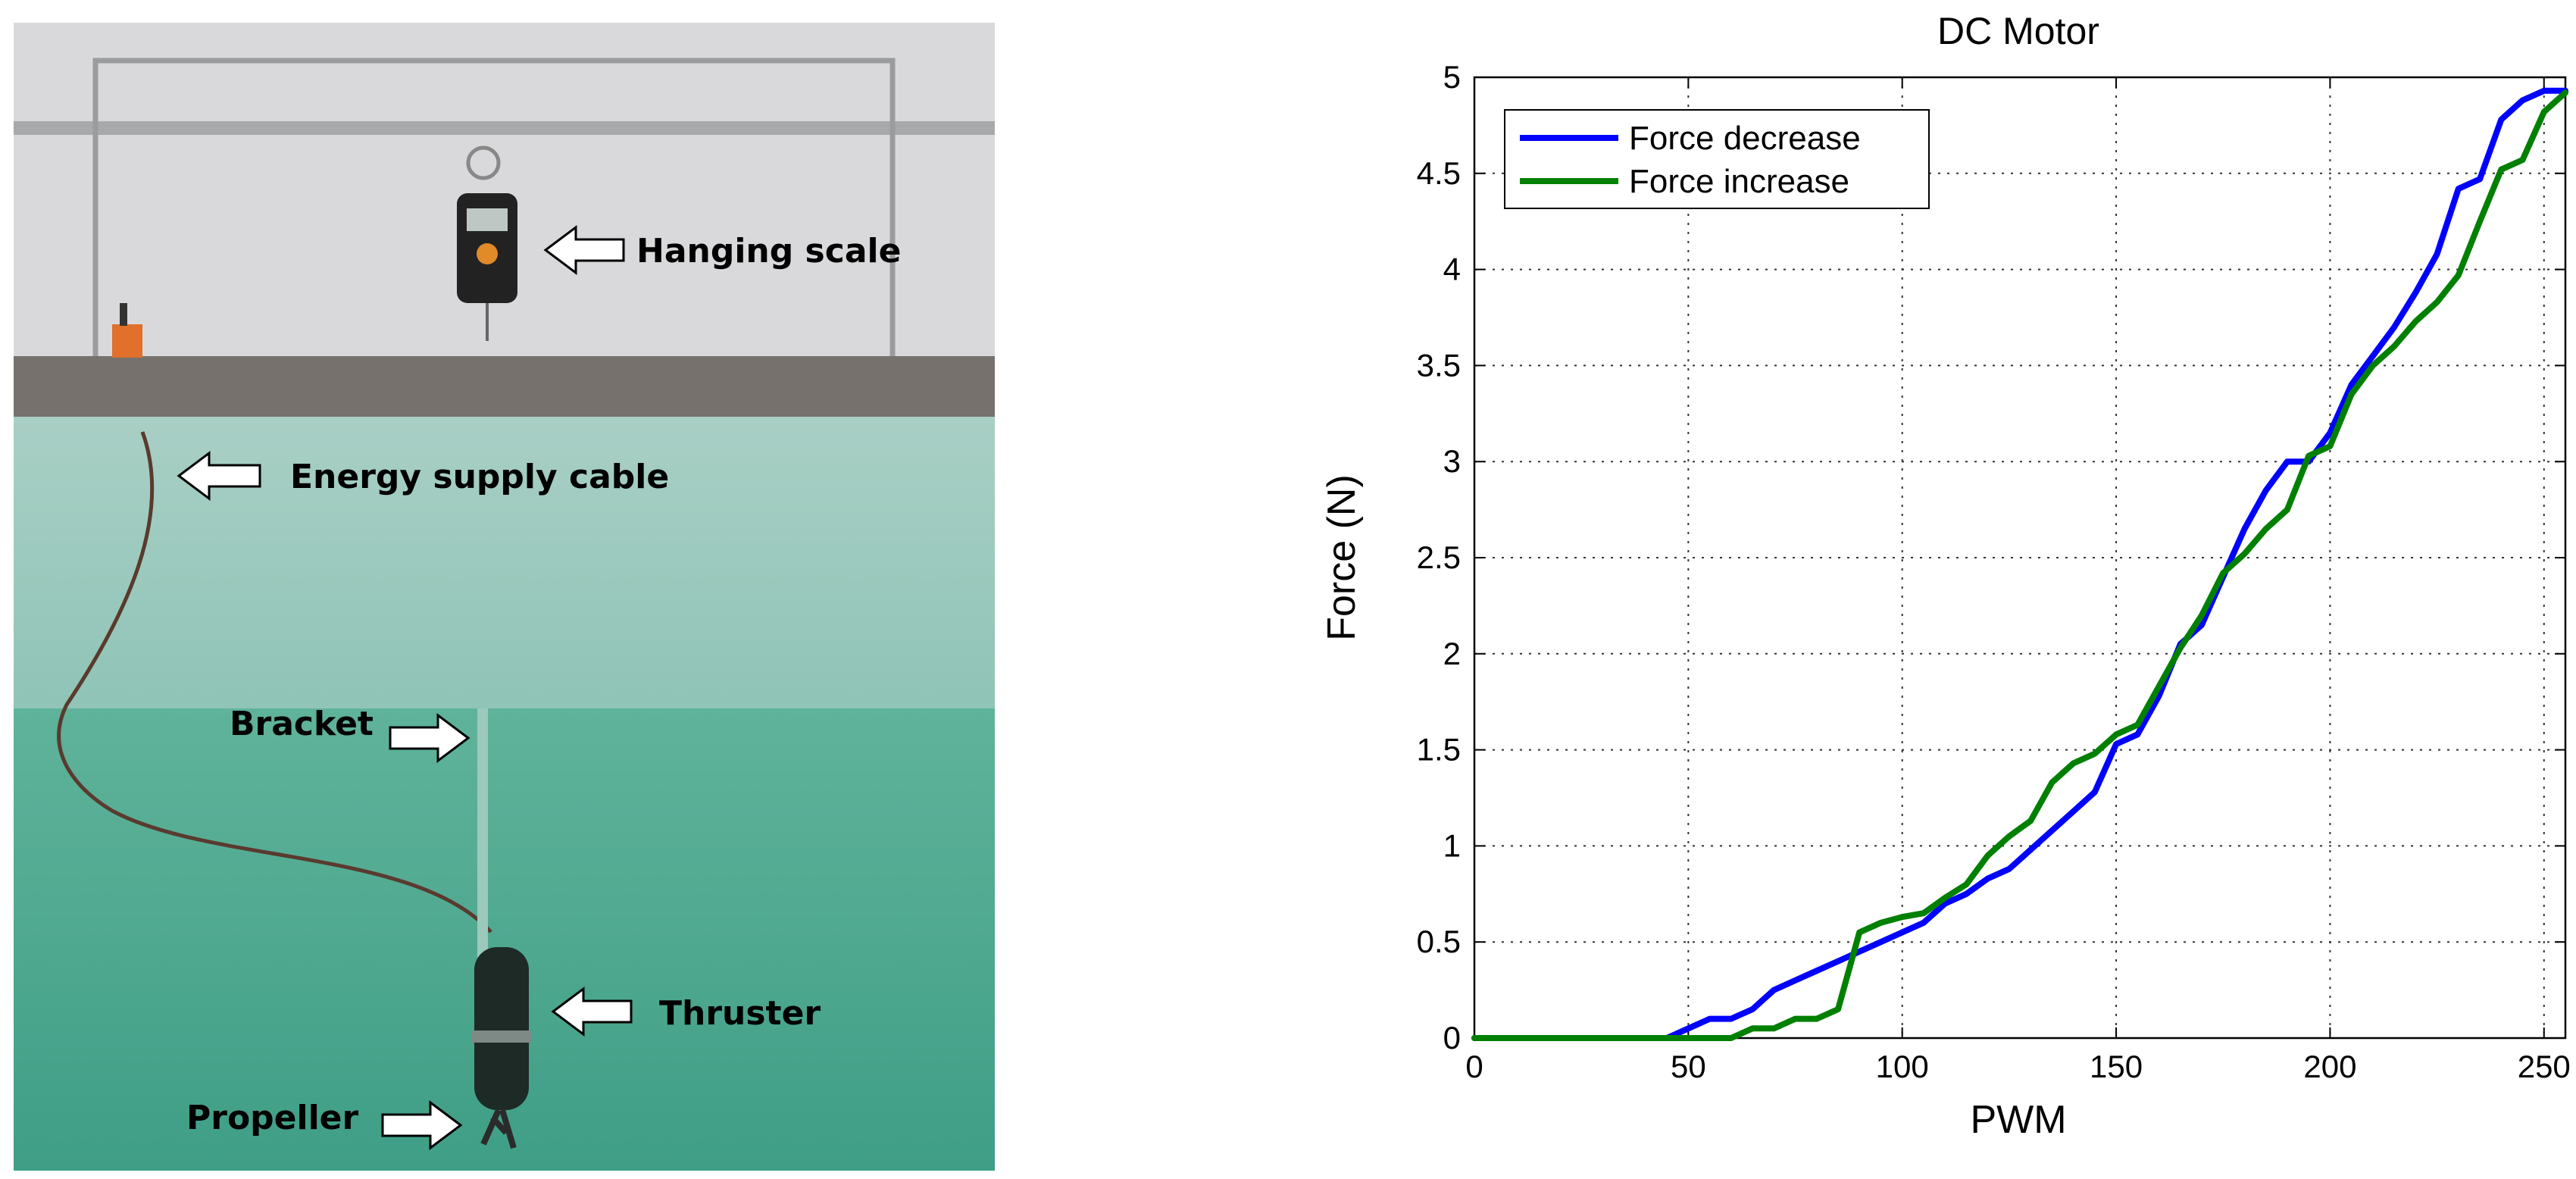 The width and height of the screenshot is (2576, 1179). Describe the element at coordinates (504, 128) in the screenshot. I see `photo-frame-bar` at that location.